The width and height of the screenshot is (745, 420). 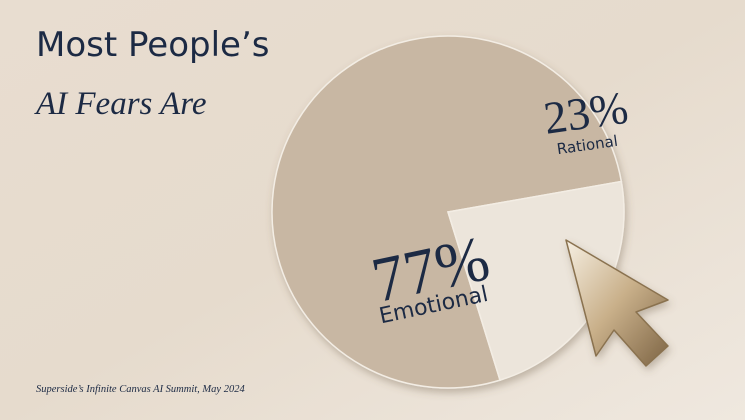 What do you see at coordinates (586, 113) in the screenshot?
I see `value-label: 23%` at bounding box center [586, 113].